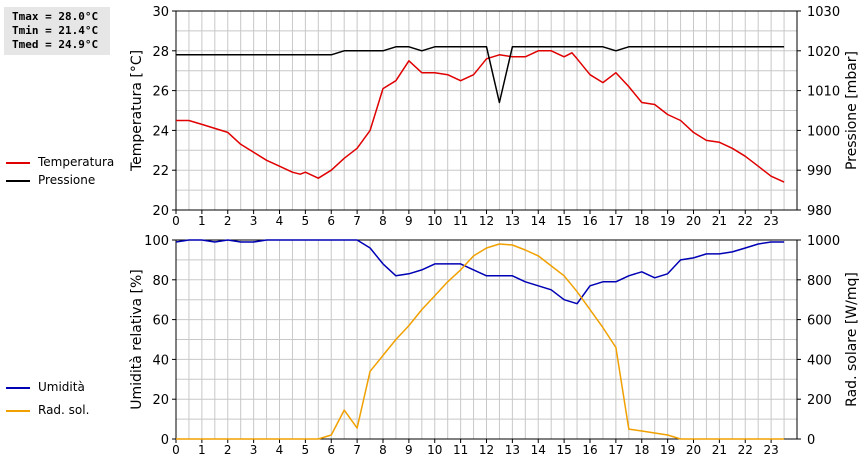  Describe the element at coordinates (486, 450) in the screenshot. I see `bottom-x-tick-label: 12` at that location.